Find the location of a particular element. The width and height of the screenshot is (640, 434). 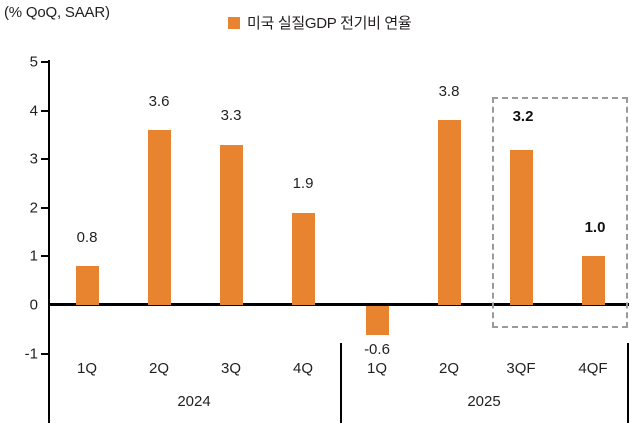

chart-legend: 미국 실질GDP 전기비 연율 is located at coordinates (320, 22).